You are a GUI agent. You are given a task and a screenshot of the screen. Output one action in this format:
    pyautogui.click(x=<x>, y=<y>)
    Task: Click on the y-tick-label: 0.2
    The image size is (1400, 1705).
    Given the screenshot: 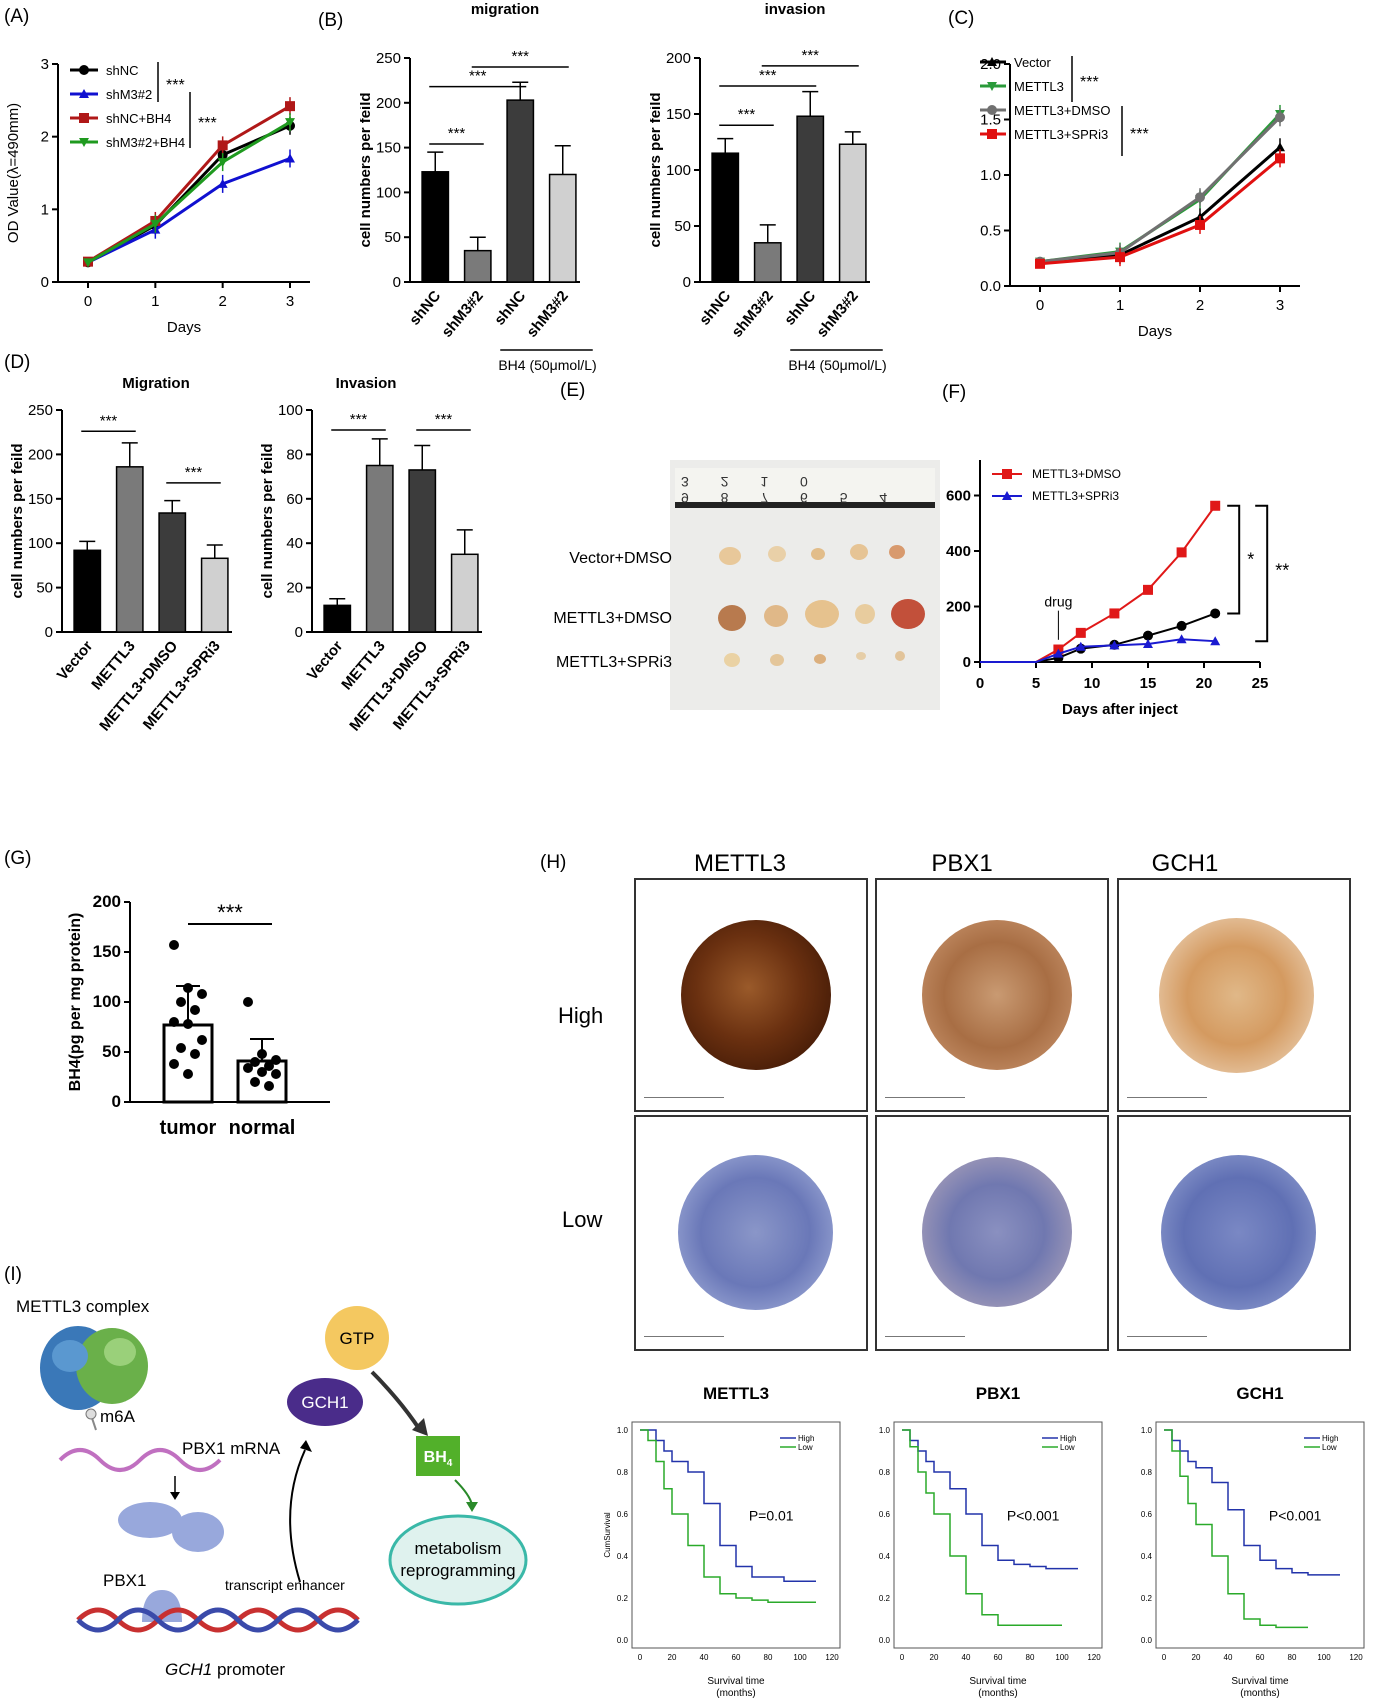 What is the action you would take?
    pyautogui.click(x=623, y=1598)
    